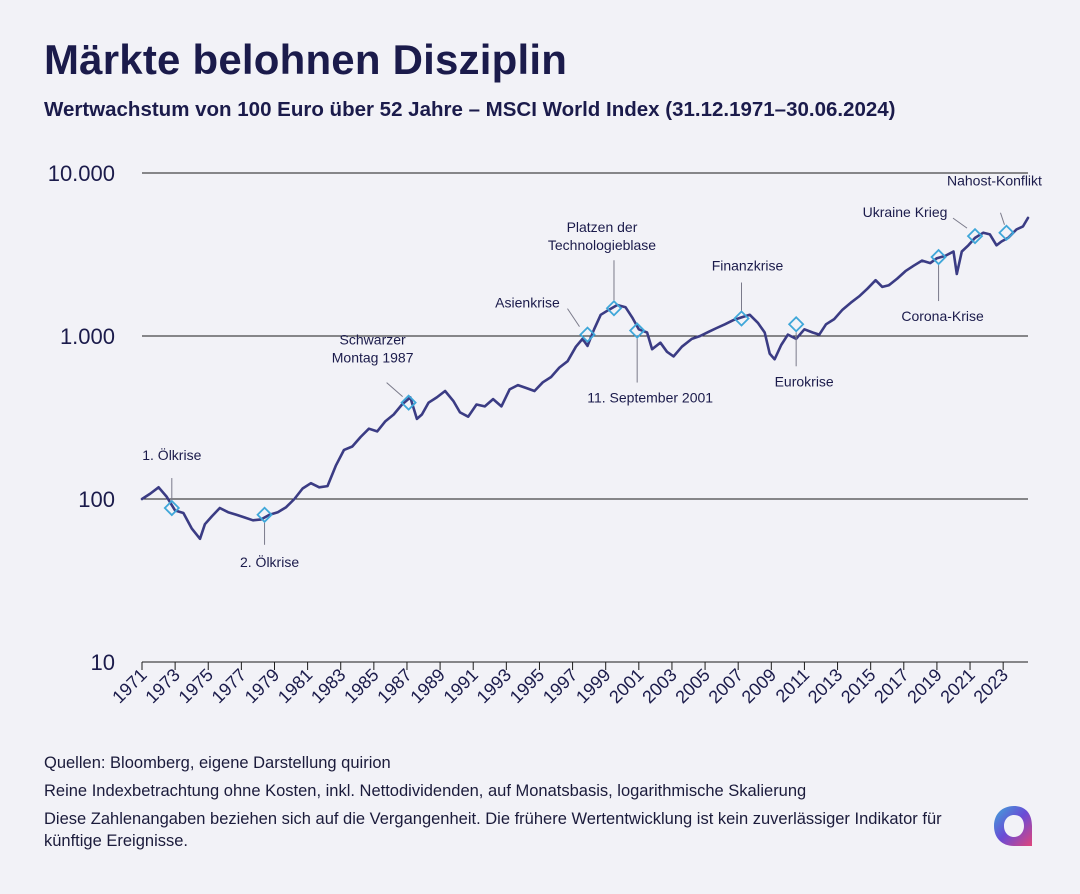 This screenshot has height=894, width=1080. Describe the element at coordinates (748, 266) in the screenshot. I see `annotation-label: Finanzkrise` at that location.